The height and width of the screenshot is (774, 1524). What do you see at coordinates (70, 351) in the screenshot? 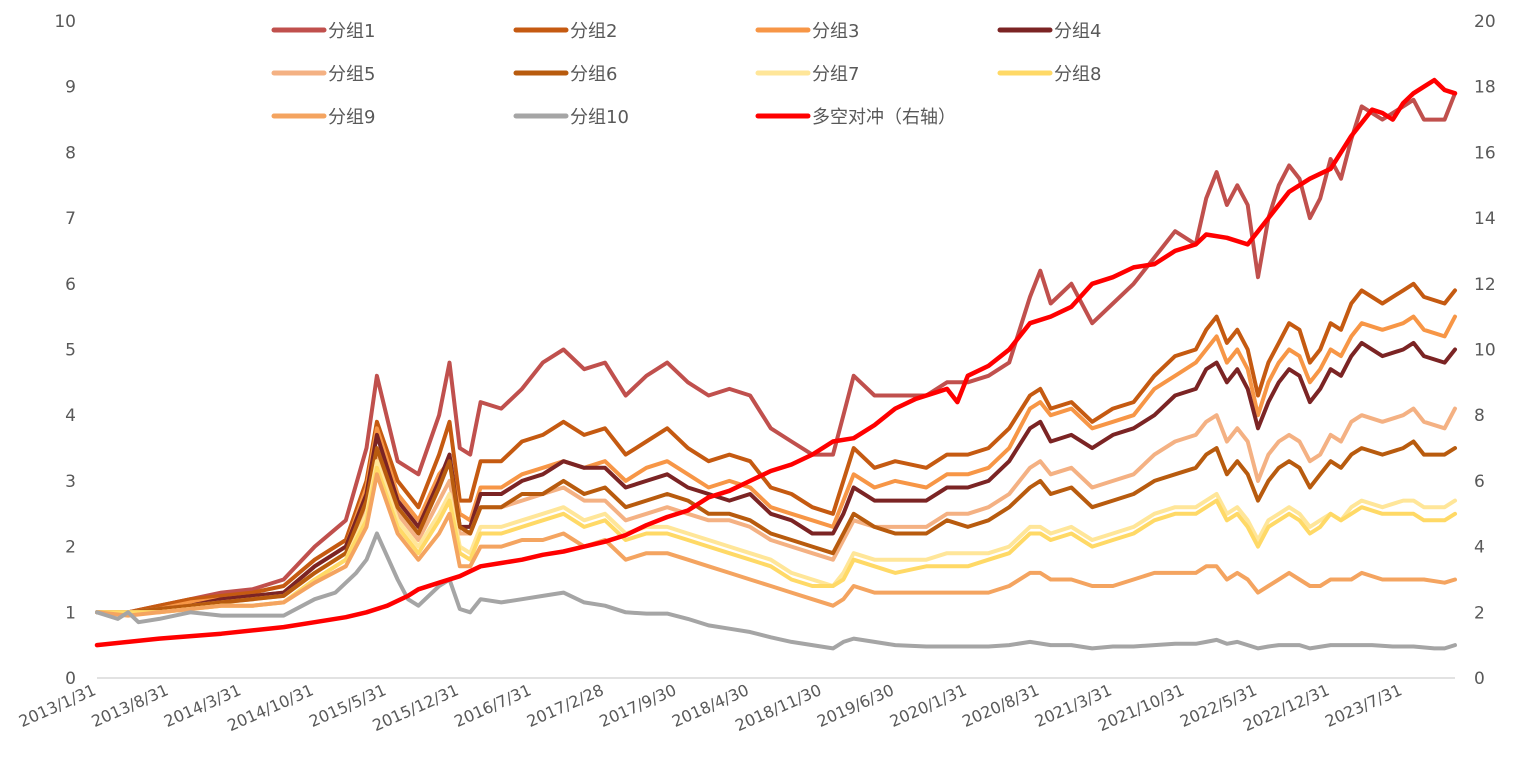
I see `left-y-tick-label: 5` at bounding box center [70, 351].